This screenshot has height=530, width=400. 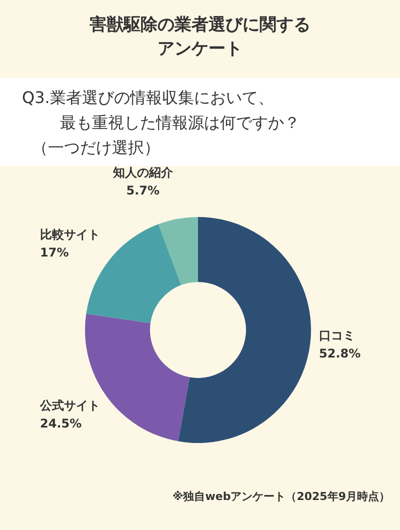 I want to click on data-label: 5.7%, so click(x=143, y=190).